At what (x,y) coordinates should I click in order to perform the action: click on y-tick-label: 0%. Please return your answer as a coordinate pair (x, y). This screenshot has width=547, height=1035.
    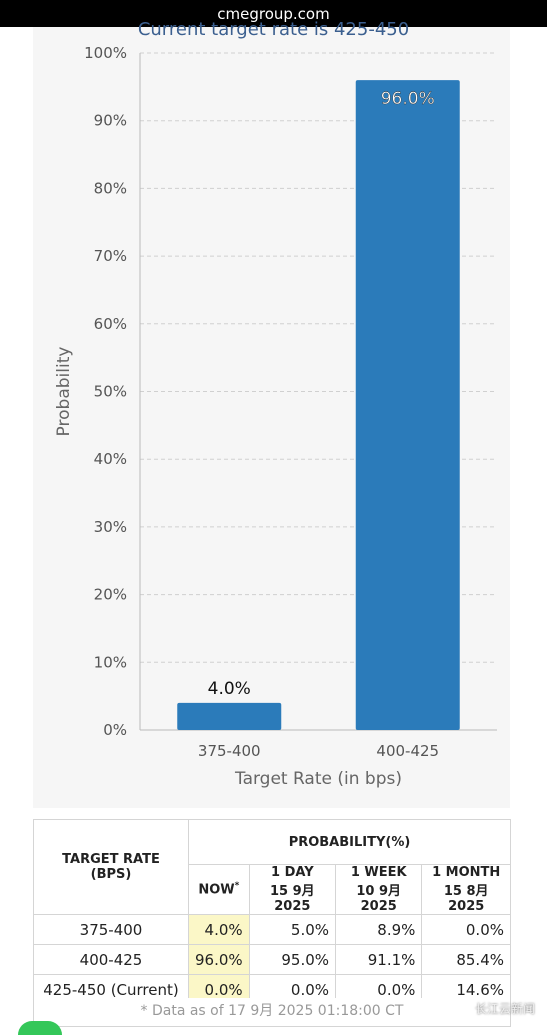
    Looking at the image, I should click on (115, 730).